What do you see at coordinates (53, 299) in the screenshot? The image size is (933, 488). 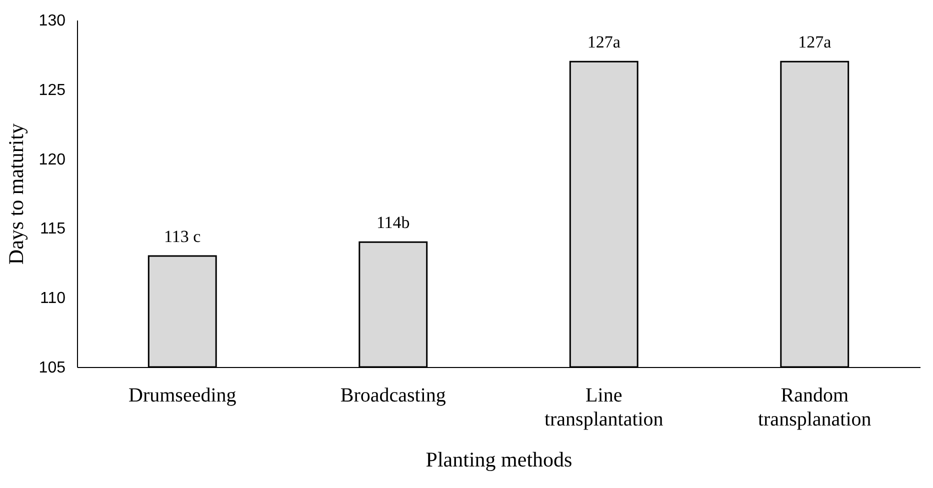 I see `y-tick-label: 110` at bounding box center [53, 299].